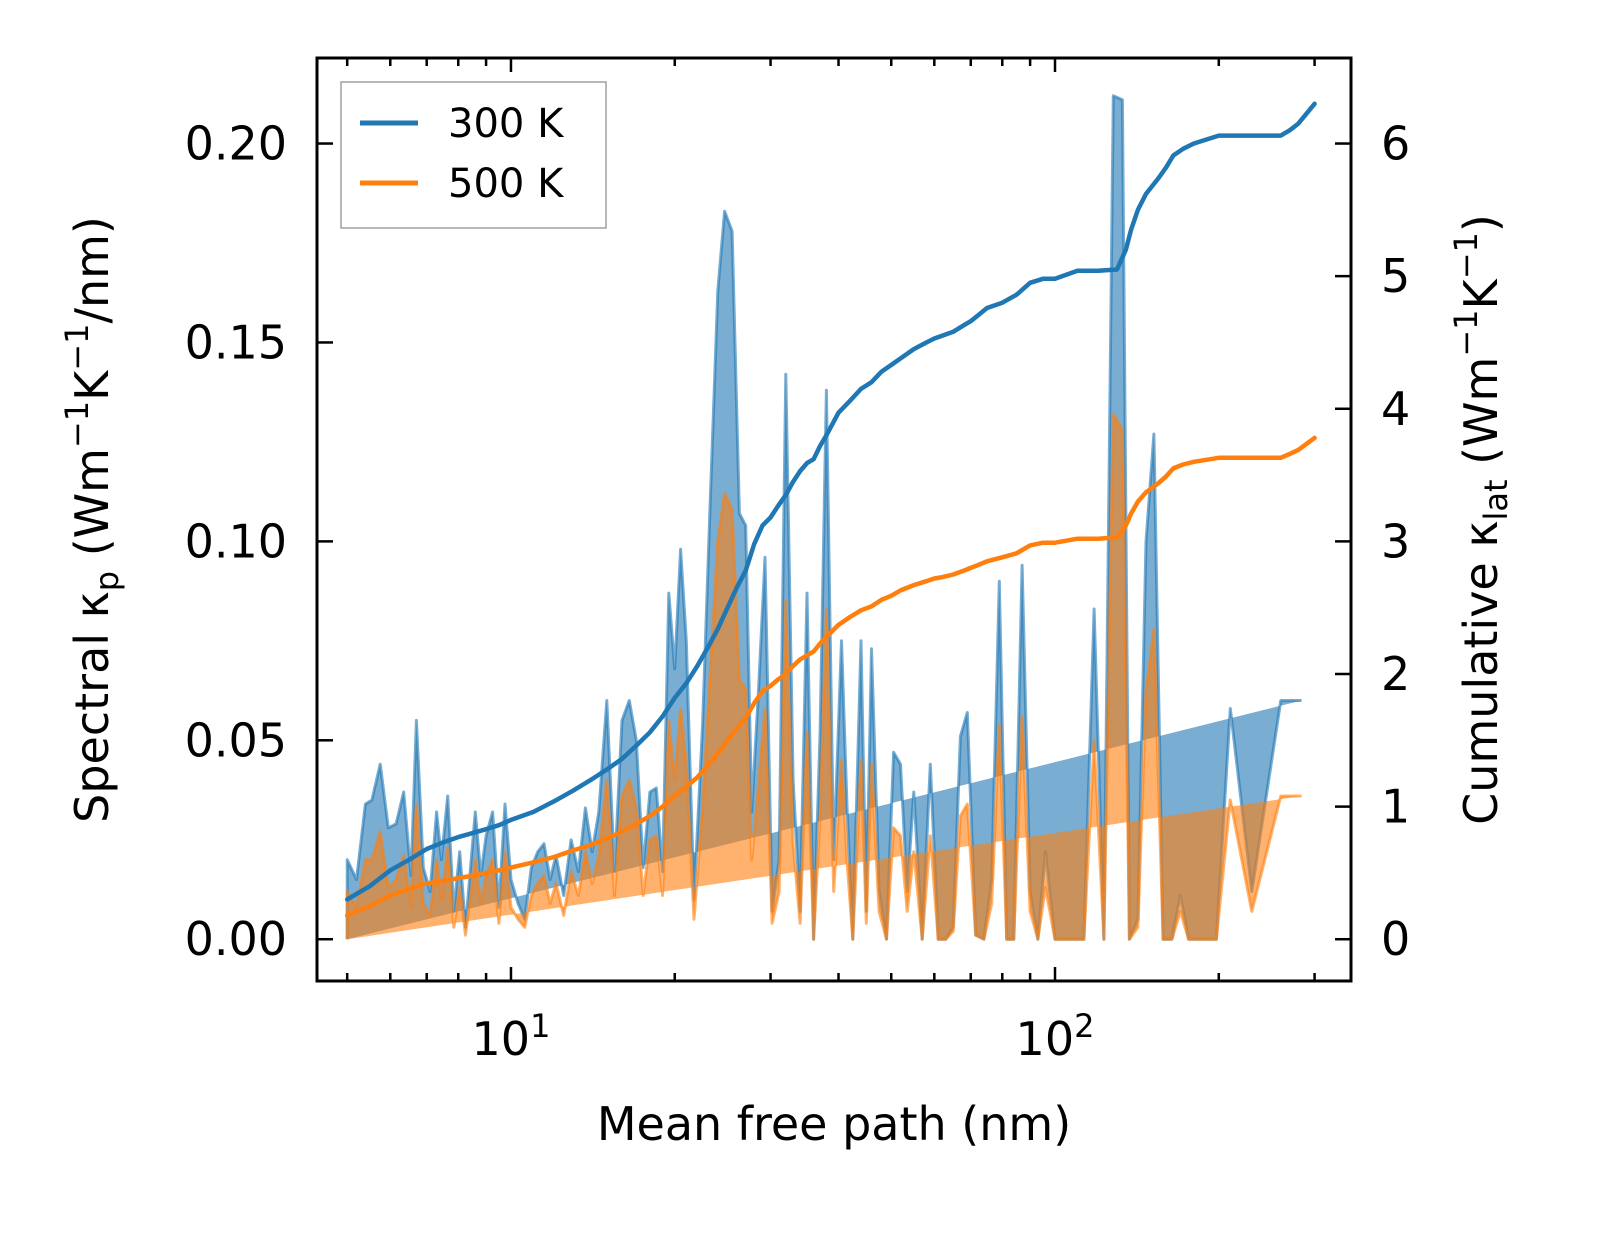 The image size is (1623, 1254). I want to click on legend: 300 K 500 K, so click(473, 155).